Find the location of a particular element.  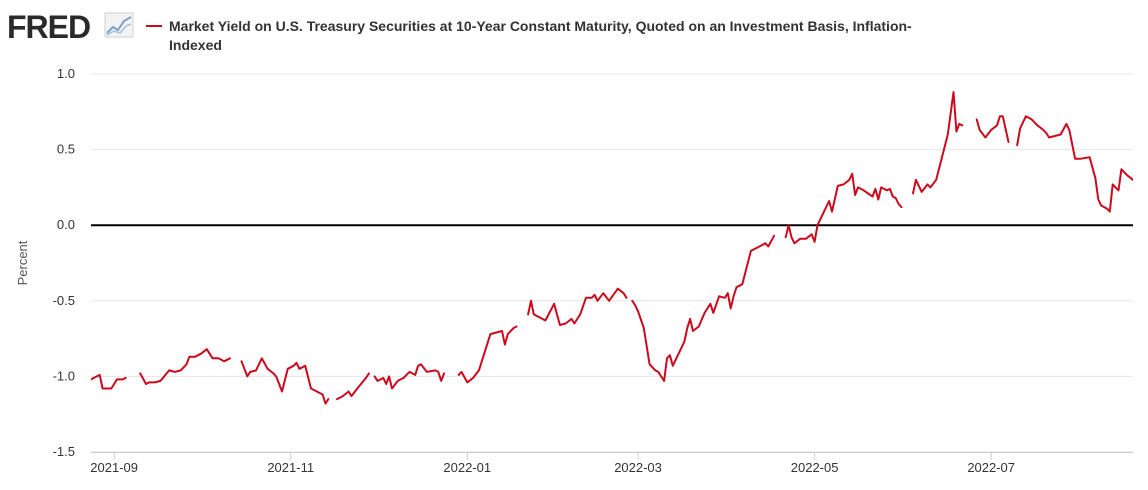

chart-line-icon is located at coordinates (119, 25).